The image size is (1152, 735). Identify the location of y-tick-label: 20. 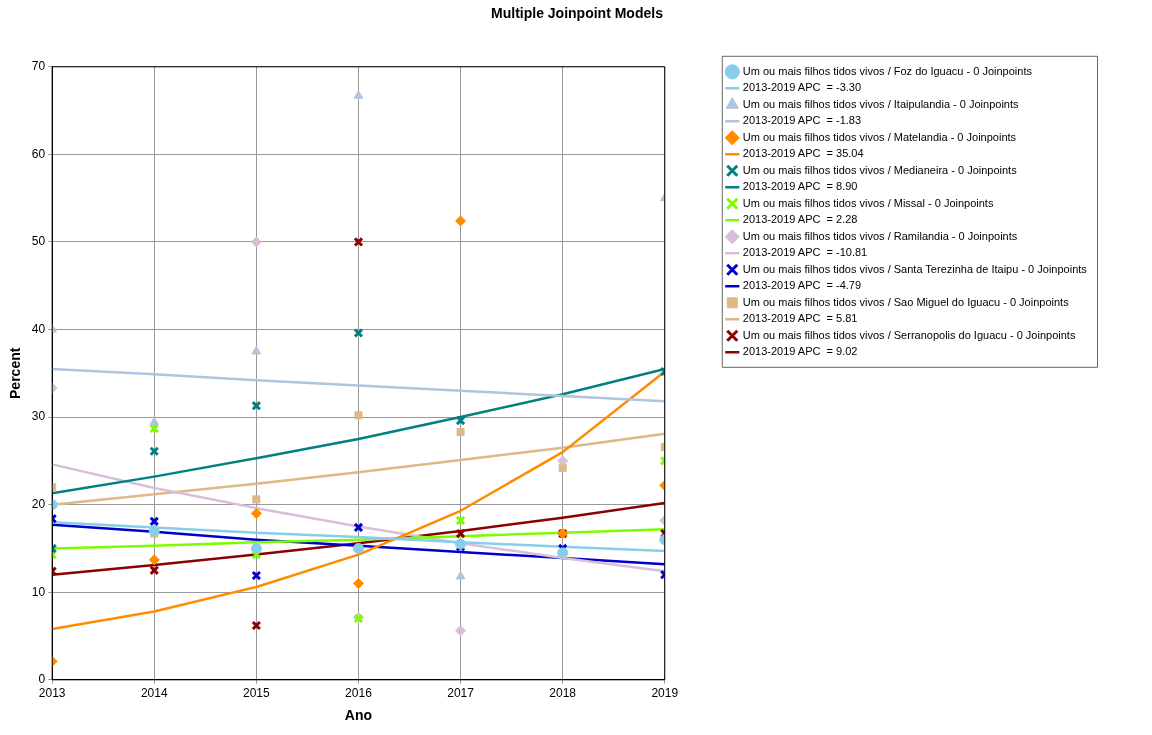
(38, 503).